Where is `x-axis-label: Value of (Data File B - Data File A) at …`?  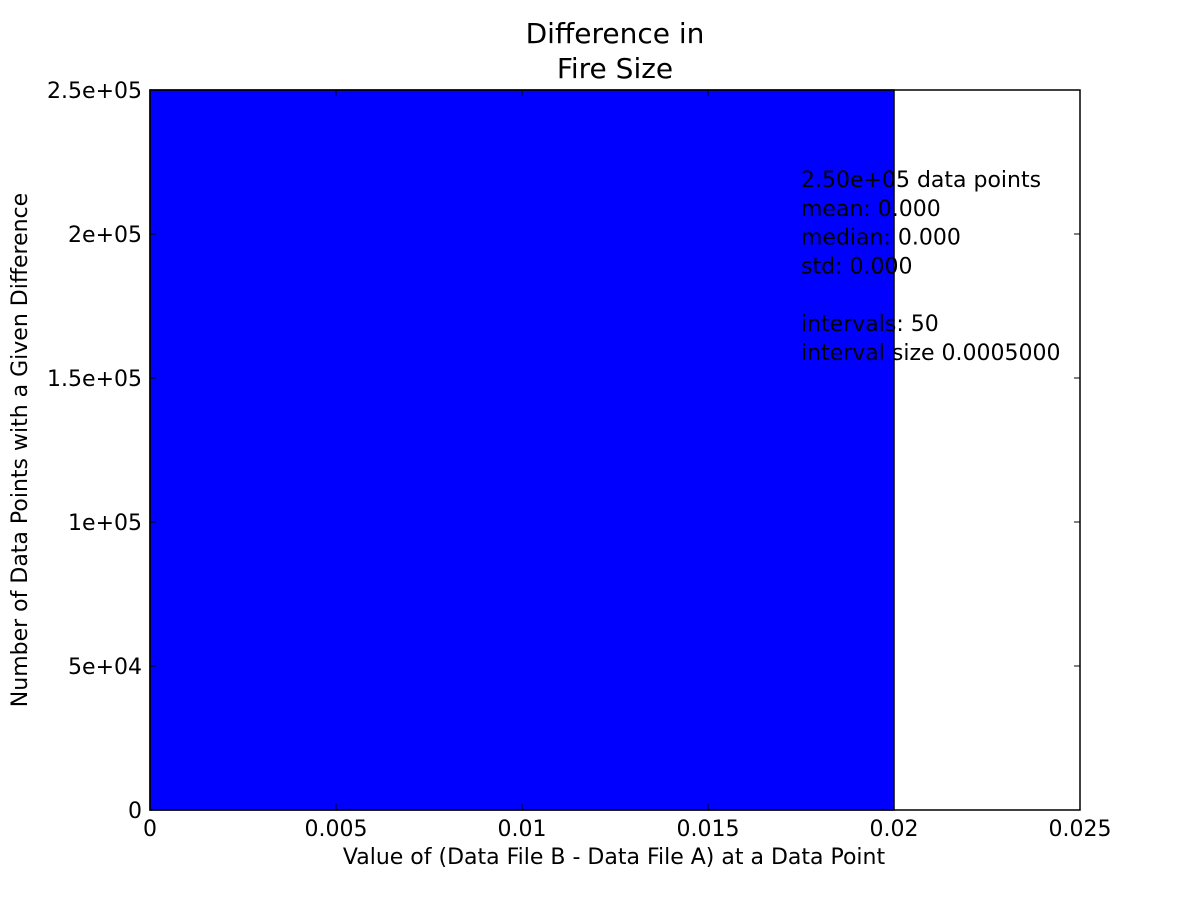
x-axis-label: Value of (Data File B - Data File A) at … is located at coordinates (614, 857).